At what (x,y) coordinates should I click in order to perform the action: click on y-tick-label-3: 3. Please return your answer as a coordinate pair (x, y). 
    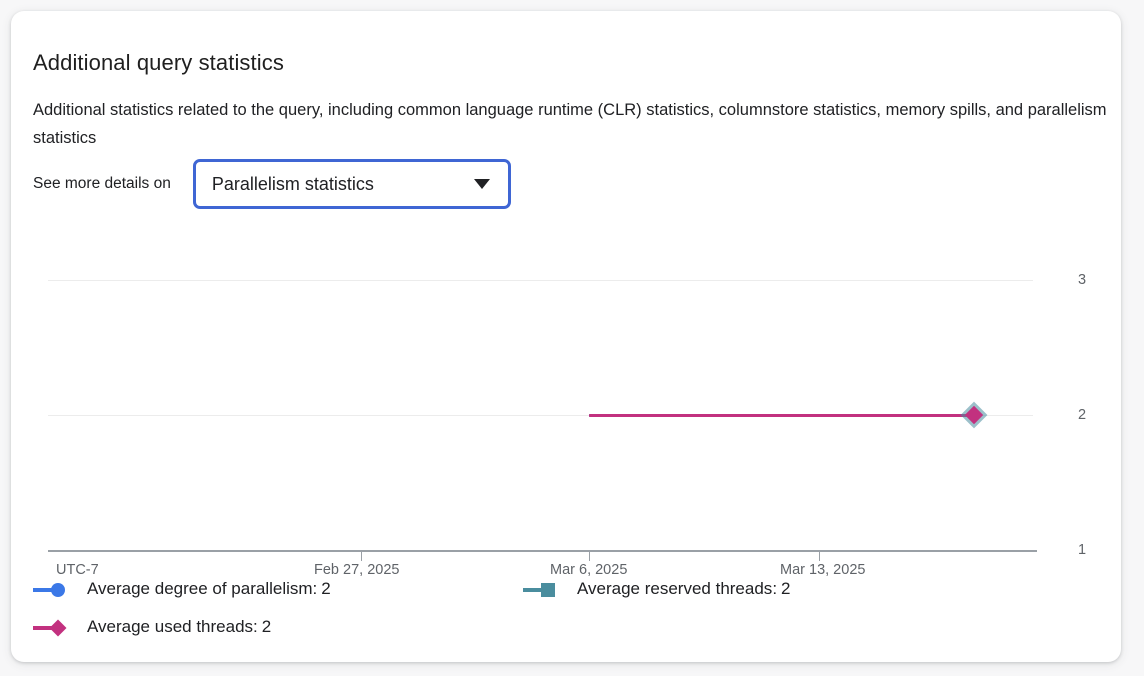
    Looking at the image, I should click on (1082, 280).